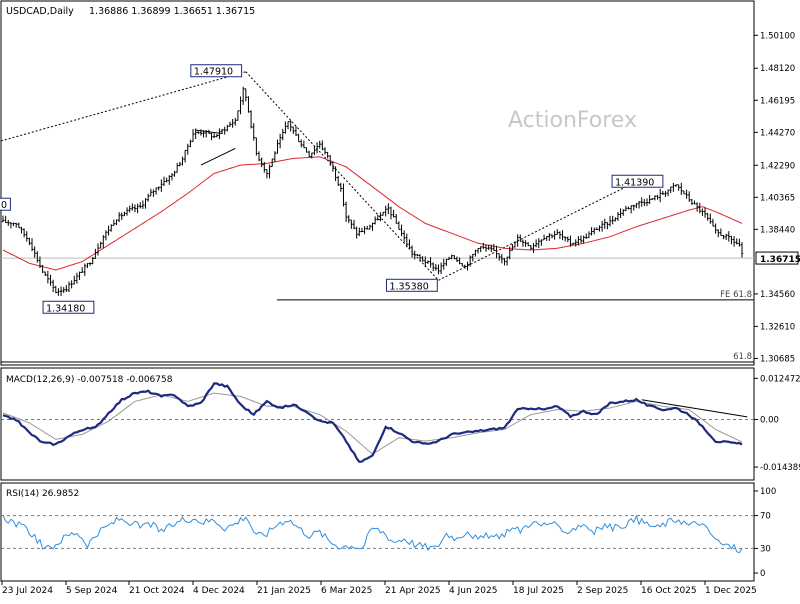 This screenshot has width=800, height=604. Describe the element at coordinates (777, 69) in the screenshot. I see `price-tick-label: 1.48120` at that location.